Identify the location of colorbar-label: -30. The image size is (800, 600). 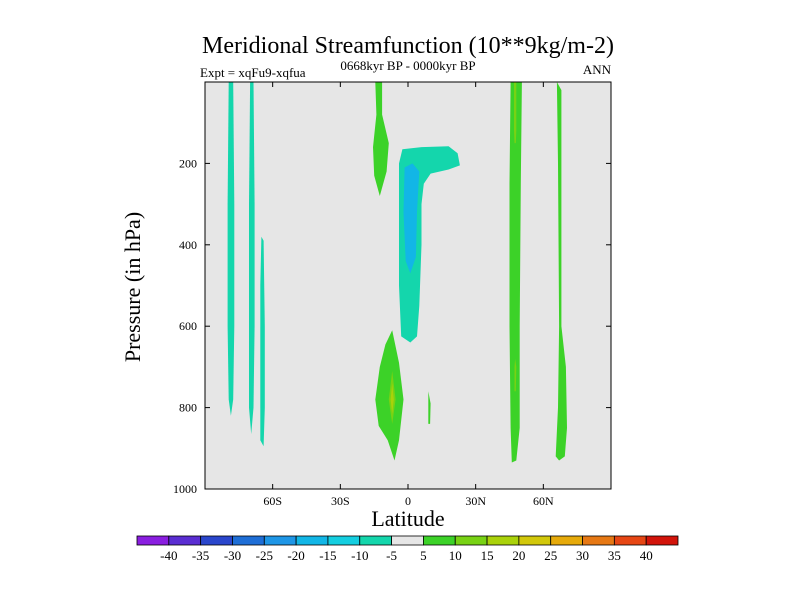
(232, 555).